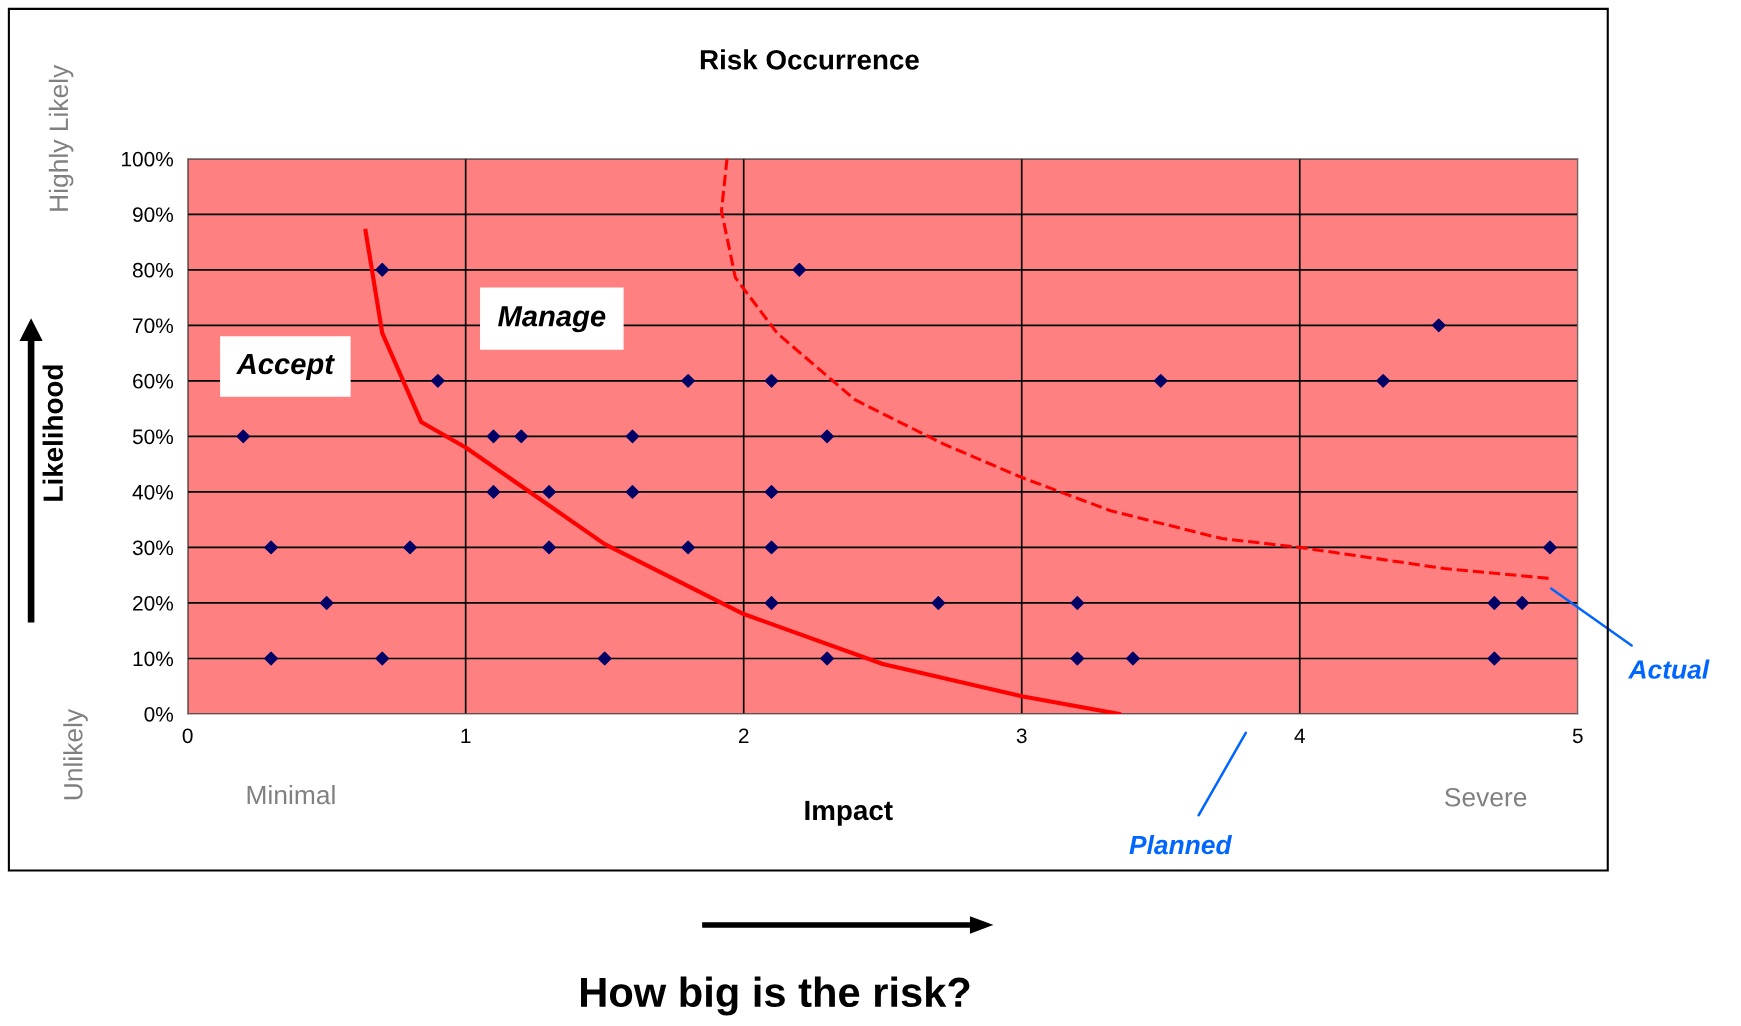 This screenshot has width=1741, height=1026. Describe the element at coordinates (153, 492) in the screenshot. I see `y-tick-label: 40%` at that location.